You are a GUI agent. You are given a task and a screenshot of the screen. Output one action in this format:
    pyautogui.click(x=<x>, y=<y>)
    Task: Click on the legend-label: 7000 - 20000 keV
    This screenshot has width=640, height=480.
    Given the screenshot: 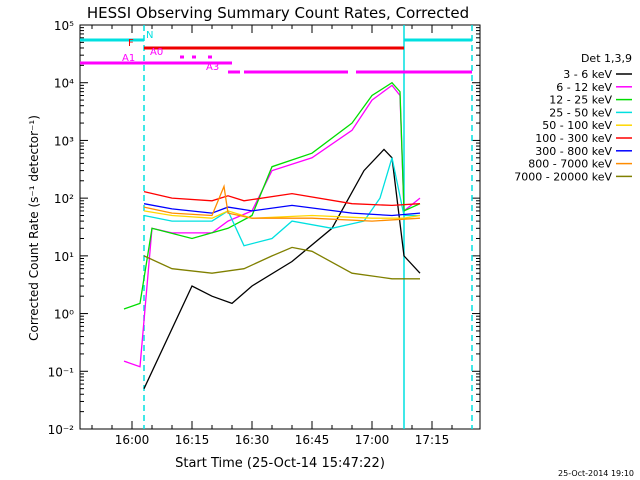 What is the action you would take?
    pyautogui.click(x=563, y=176)
    